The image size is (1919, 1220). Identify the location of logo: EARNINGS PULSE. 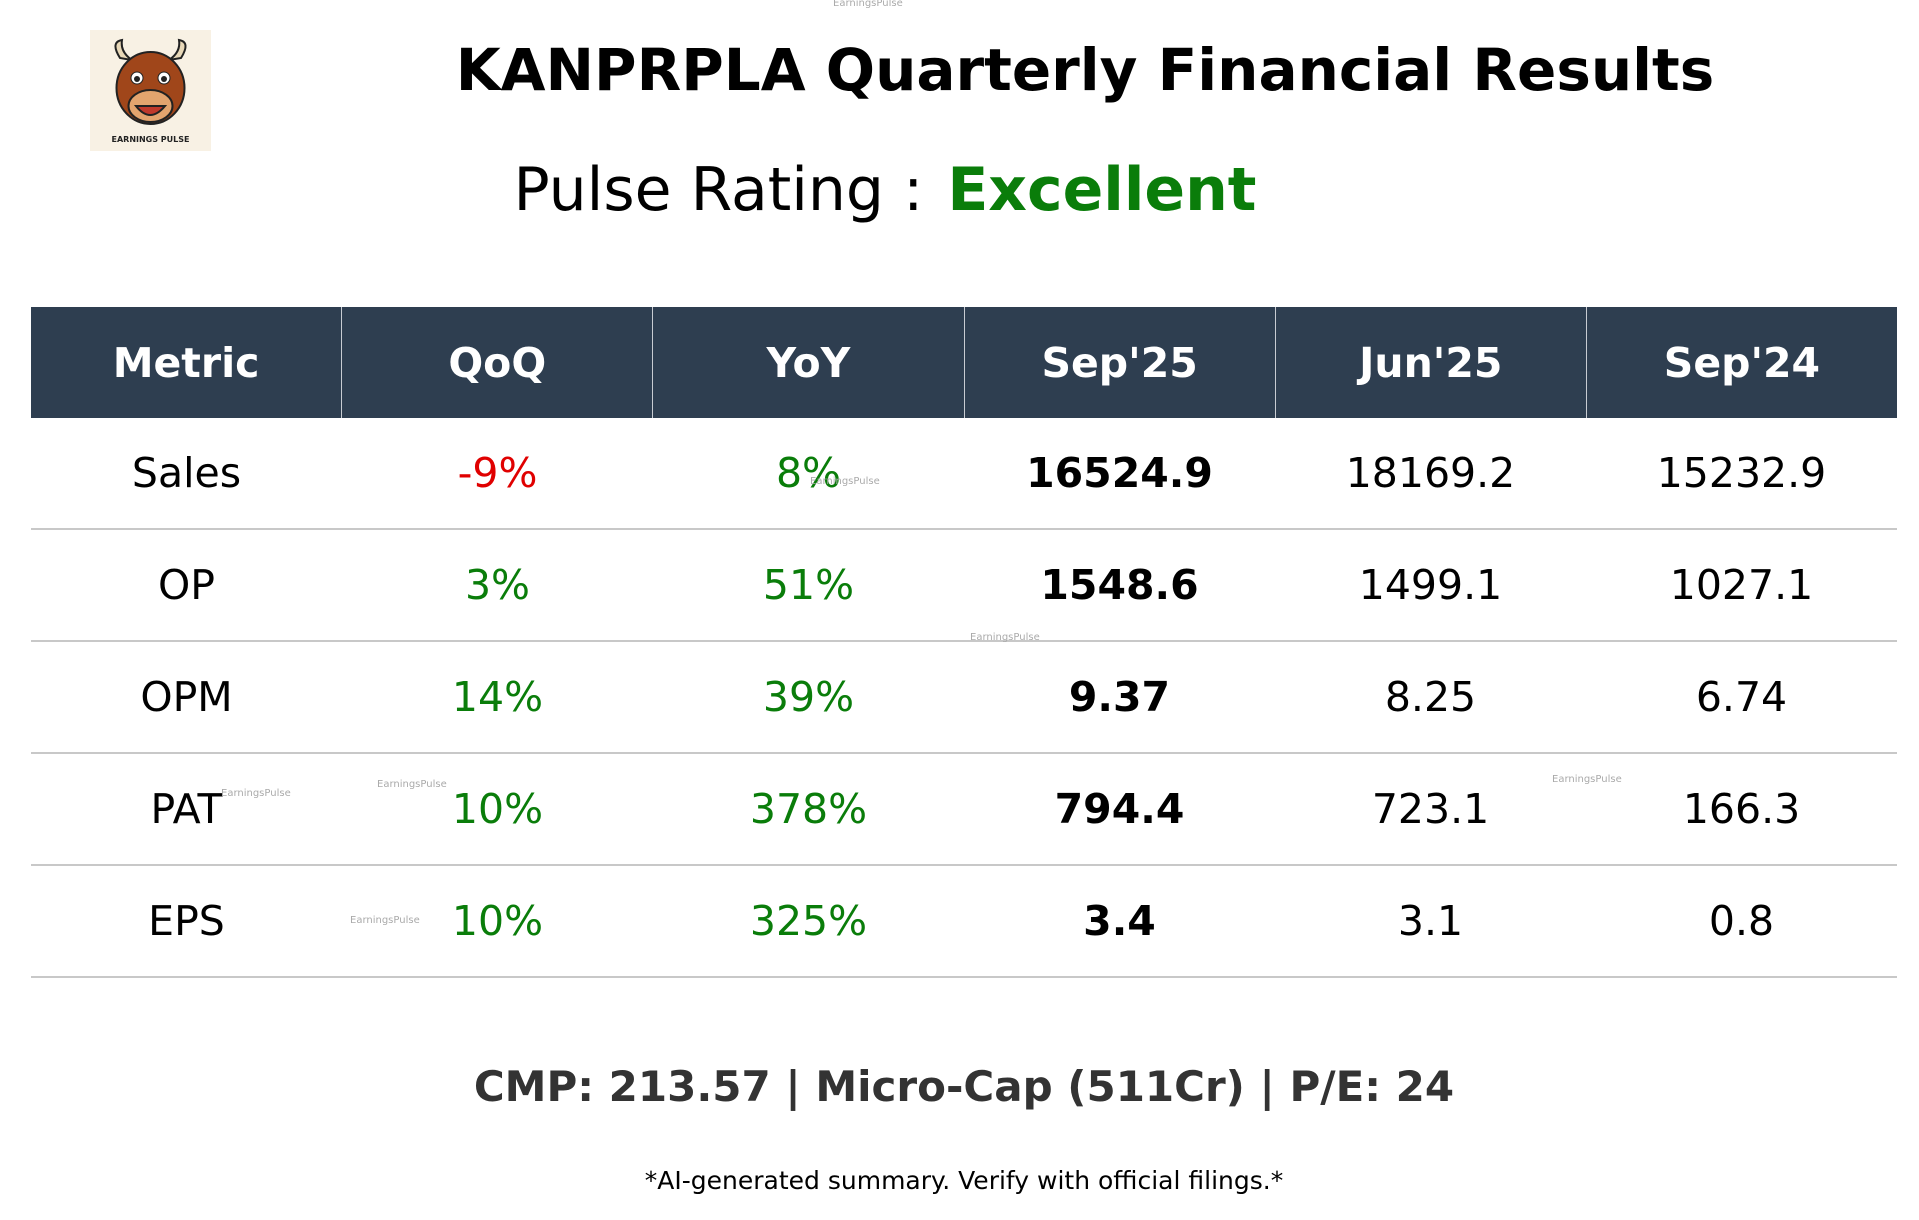
(150, 90).